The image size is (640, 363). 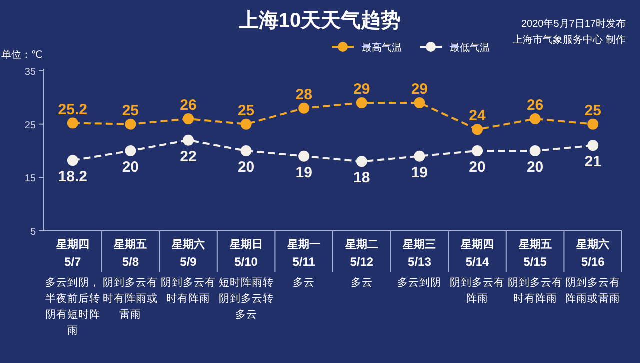 I want to click on text: 阴到多云有阵雨, so click(x=478, y=291).